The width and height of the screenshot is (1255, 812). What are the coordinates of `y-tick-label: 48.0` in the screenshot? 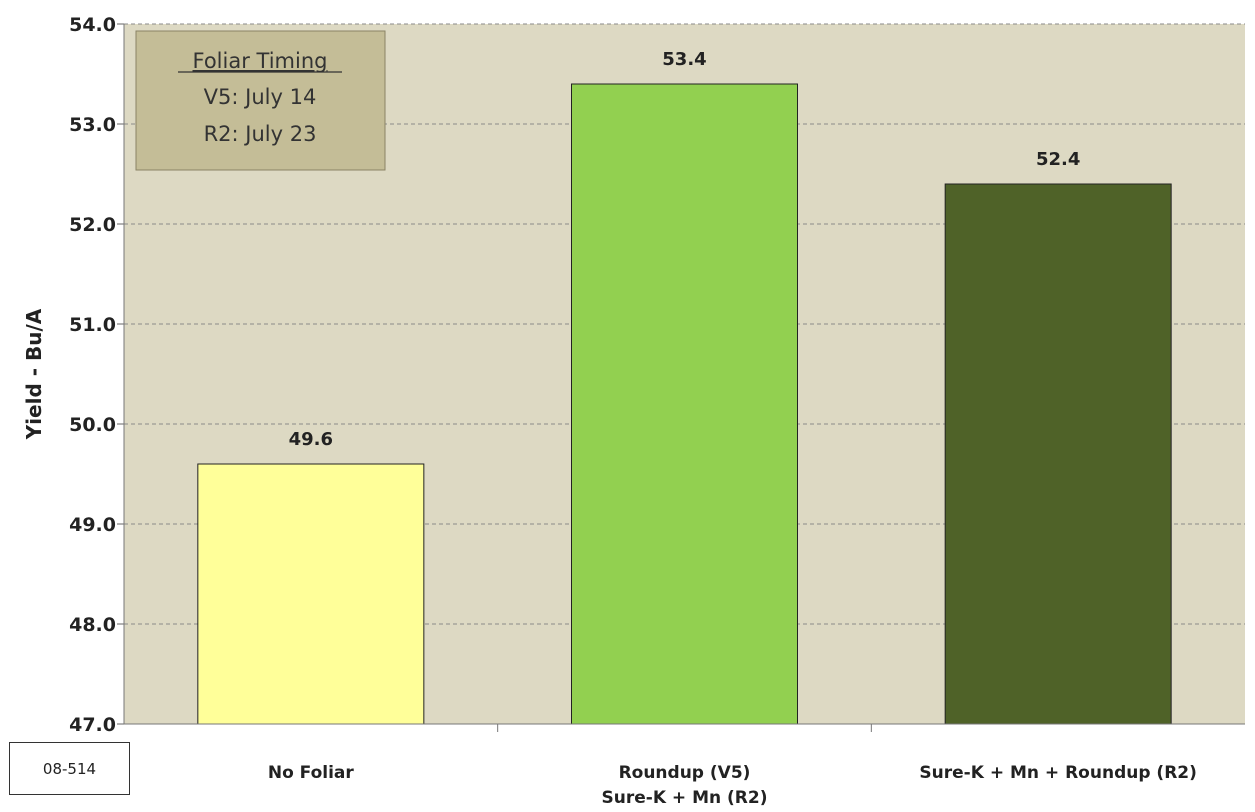 It's located at (92, 625).